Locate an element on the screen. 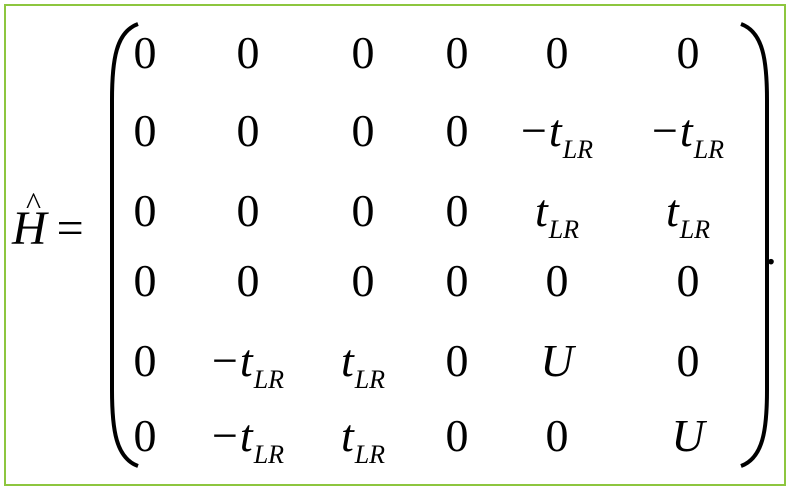  matrix-cell-r4-c5: 0 is located at coordinates (557, 280).